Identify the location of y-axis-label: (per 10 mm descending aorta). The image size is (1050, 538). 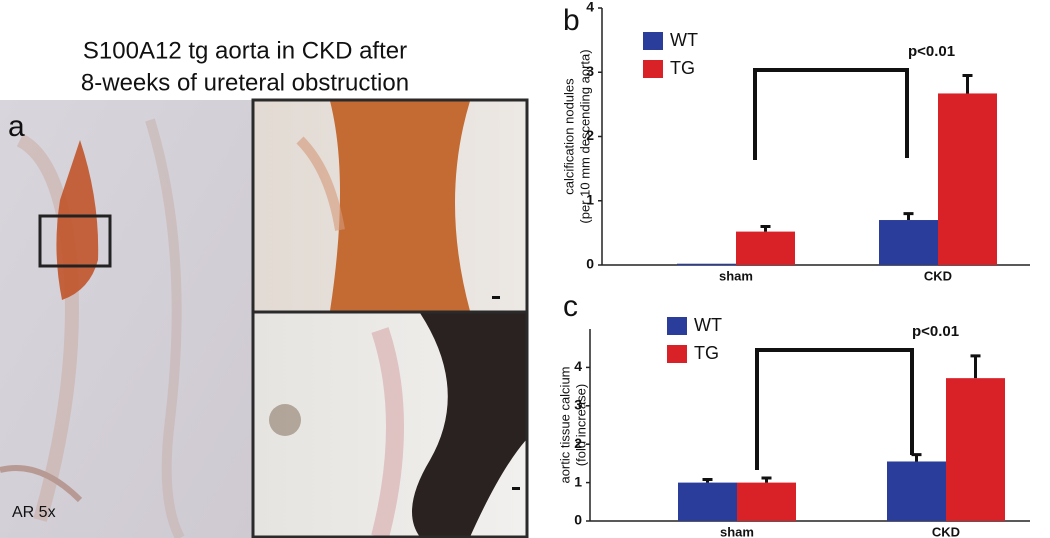
(584, 136).